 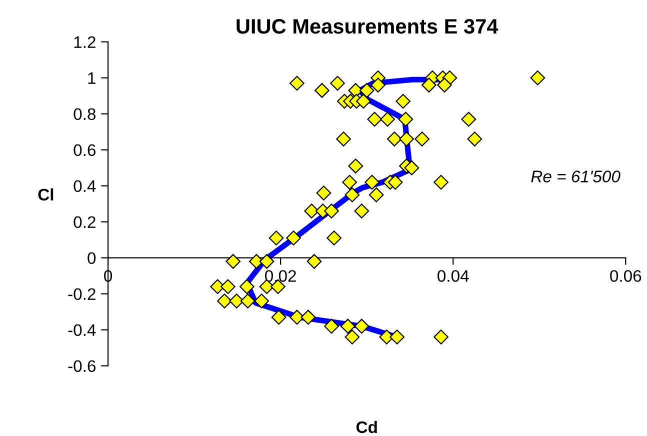 I want to click on x-tick-label: 0.06, so click(x=626, y=276).